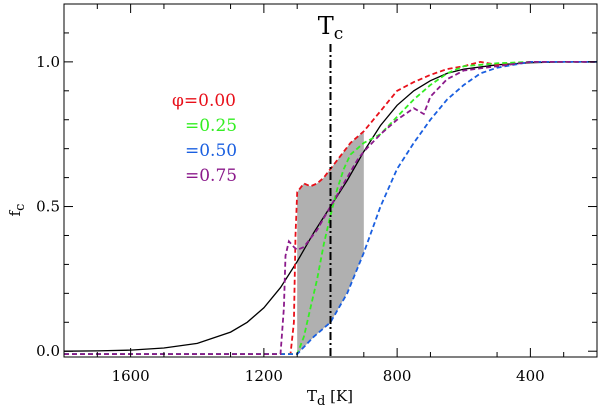 The height and width of the screenshot is (412, 600). I want to click on tc-annotation-label: Tc, so click(331, 28).